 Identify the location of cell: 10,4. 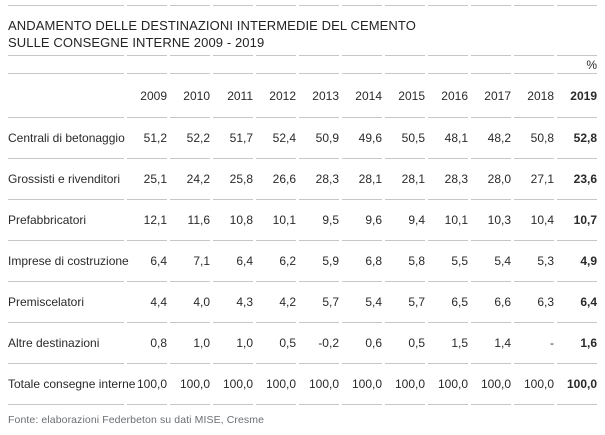
(534, 220).